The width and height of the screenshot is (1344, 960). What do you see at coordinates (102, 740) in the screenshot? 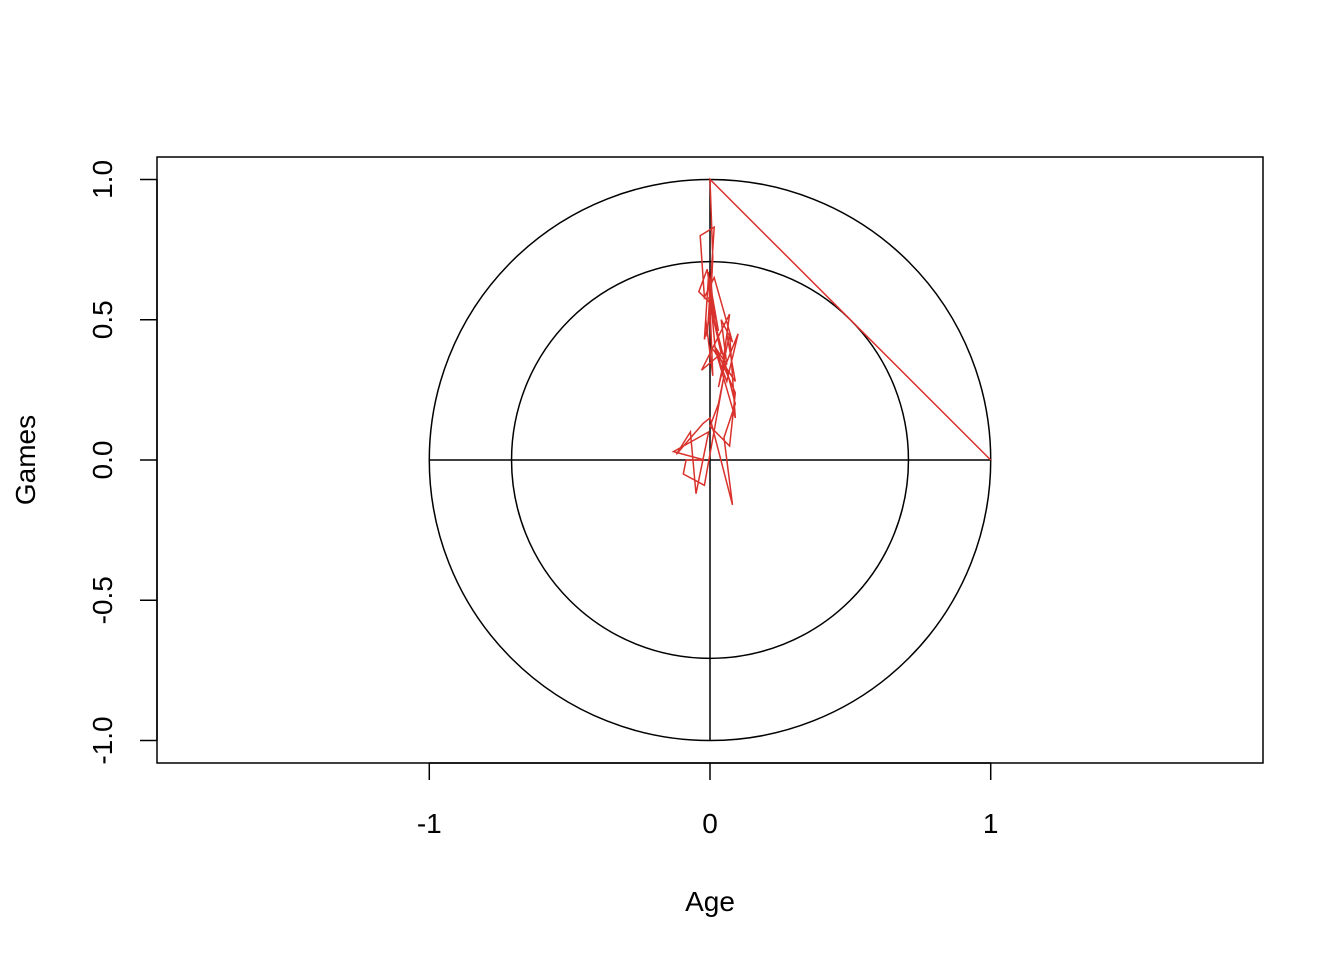
I see `y-tick-label: -1.0` at bounding box center [102, 740].